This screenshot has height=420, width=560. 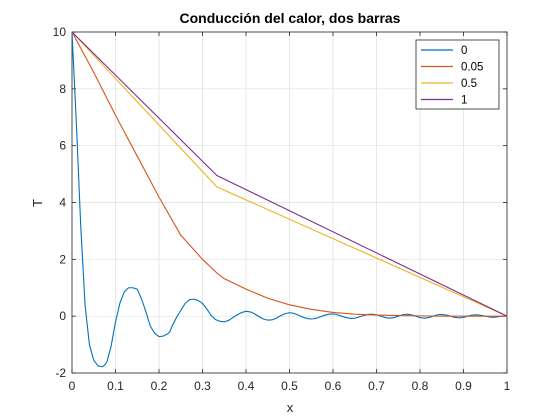 I want to click on legend-label-3: 1, so click(x=464, y=101).